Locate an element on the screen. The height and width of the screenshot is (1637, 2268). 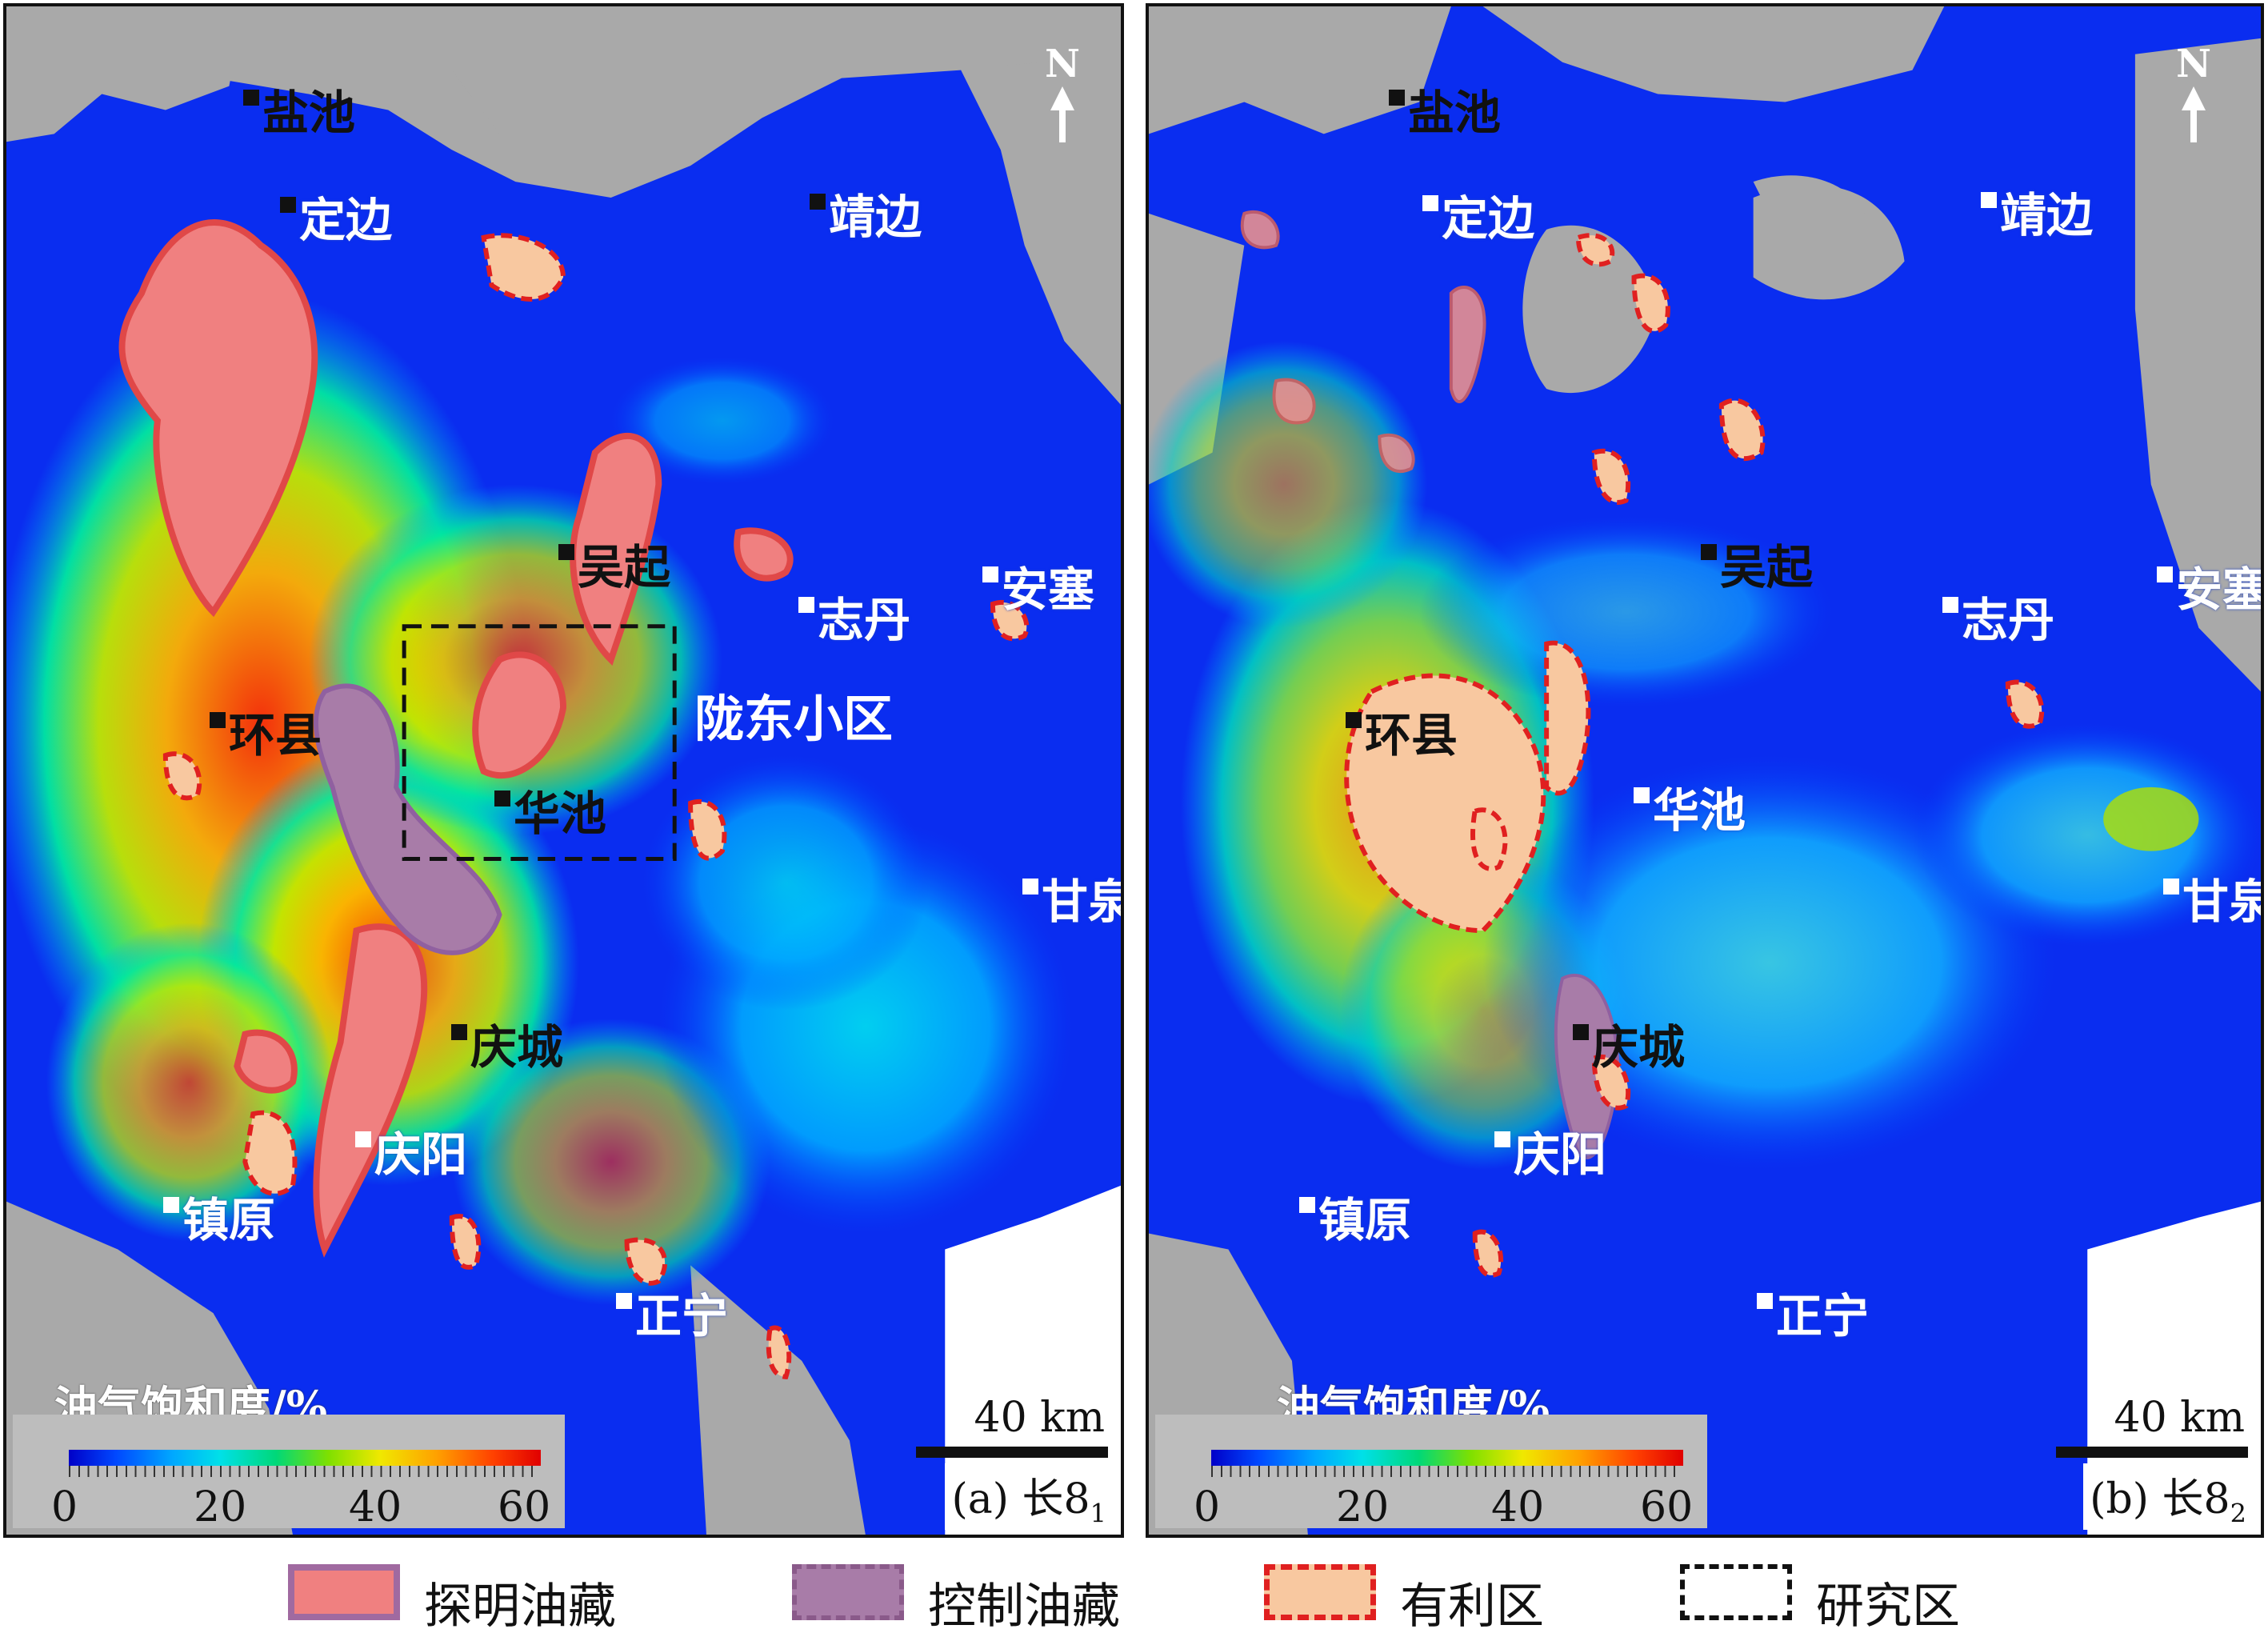
panel-caption-a: (a) 长81 is located at coordinates (1029, 1496).